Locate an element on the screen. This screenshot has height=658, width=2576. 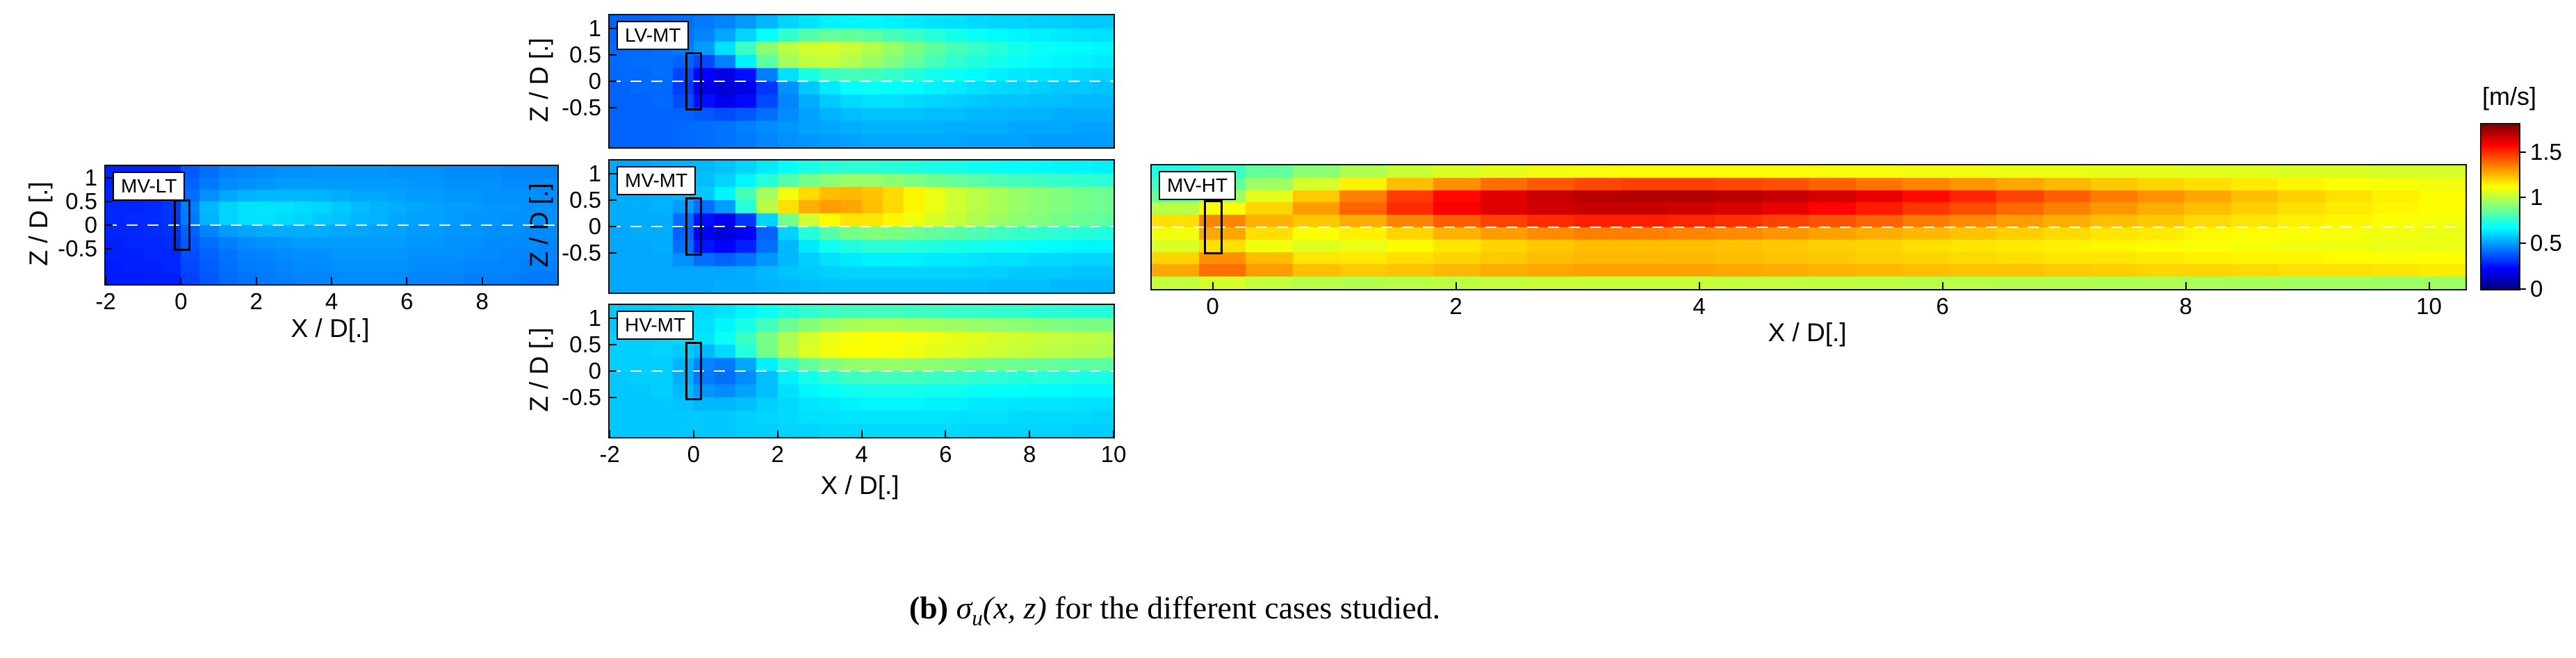
caption-subscript: u is located at coordinates (977, 619).